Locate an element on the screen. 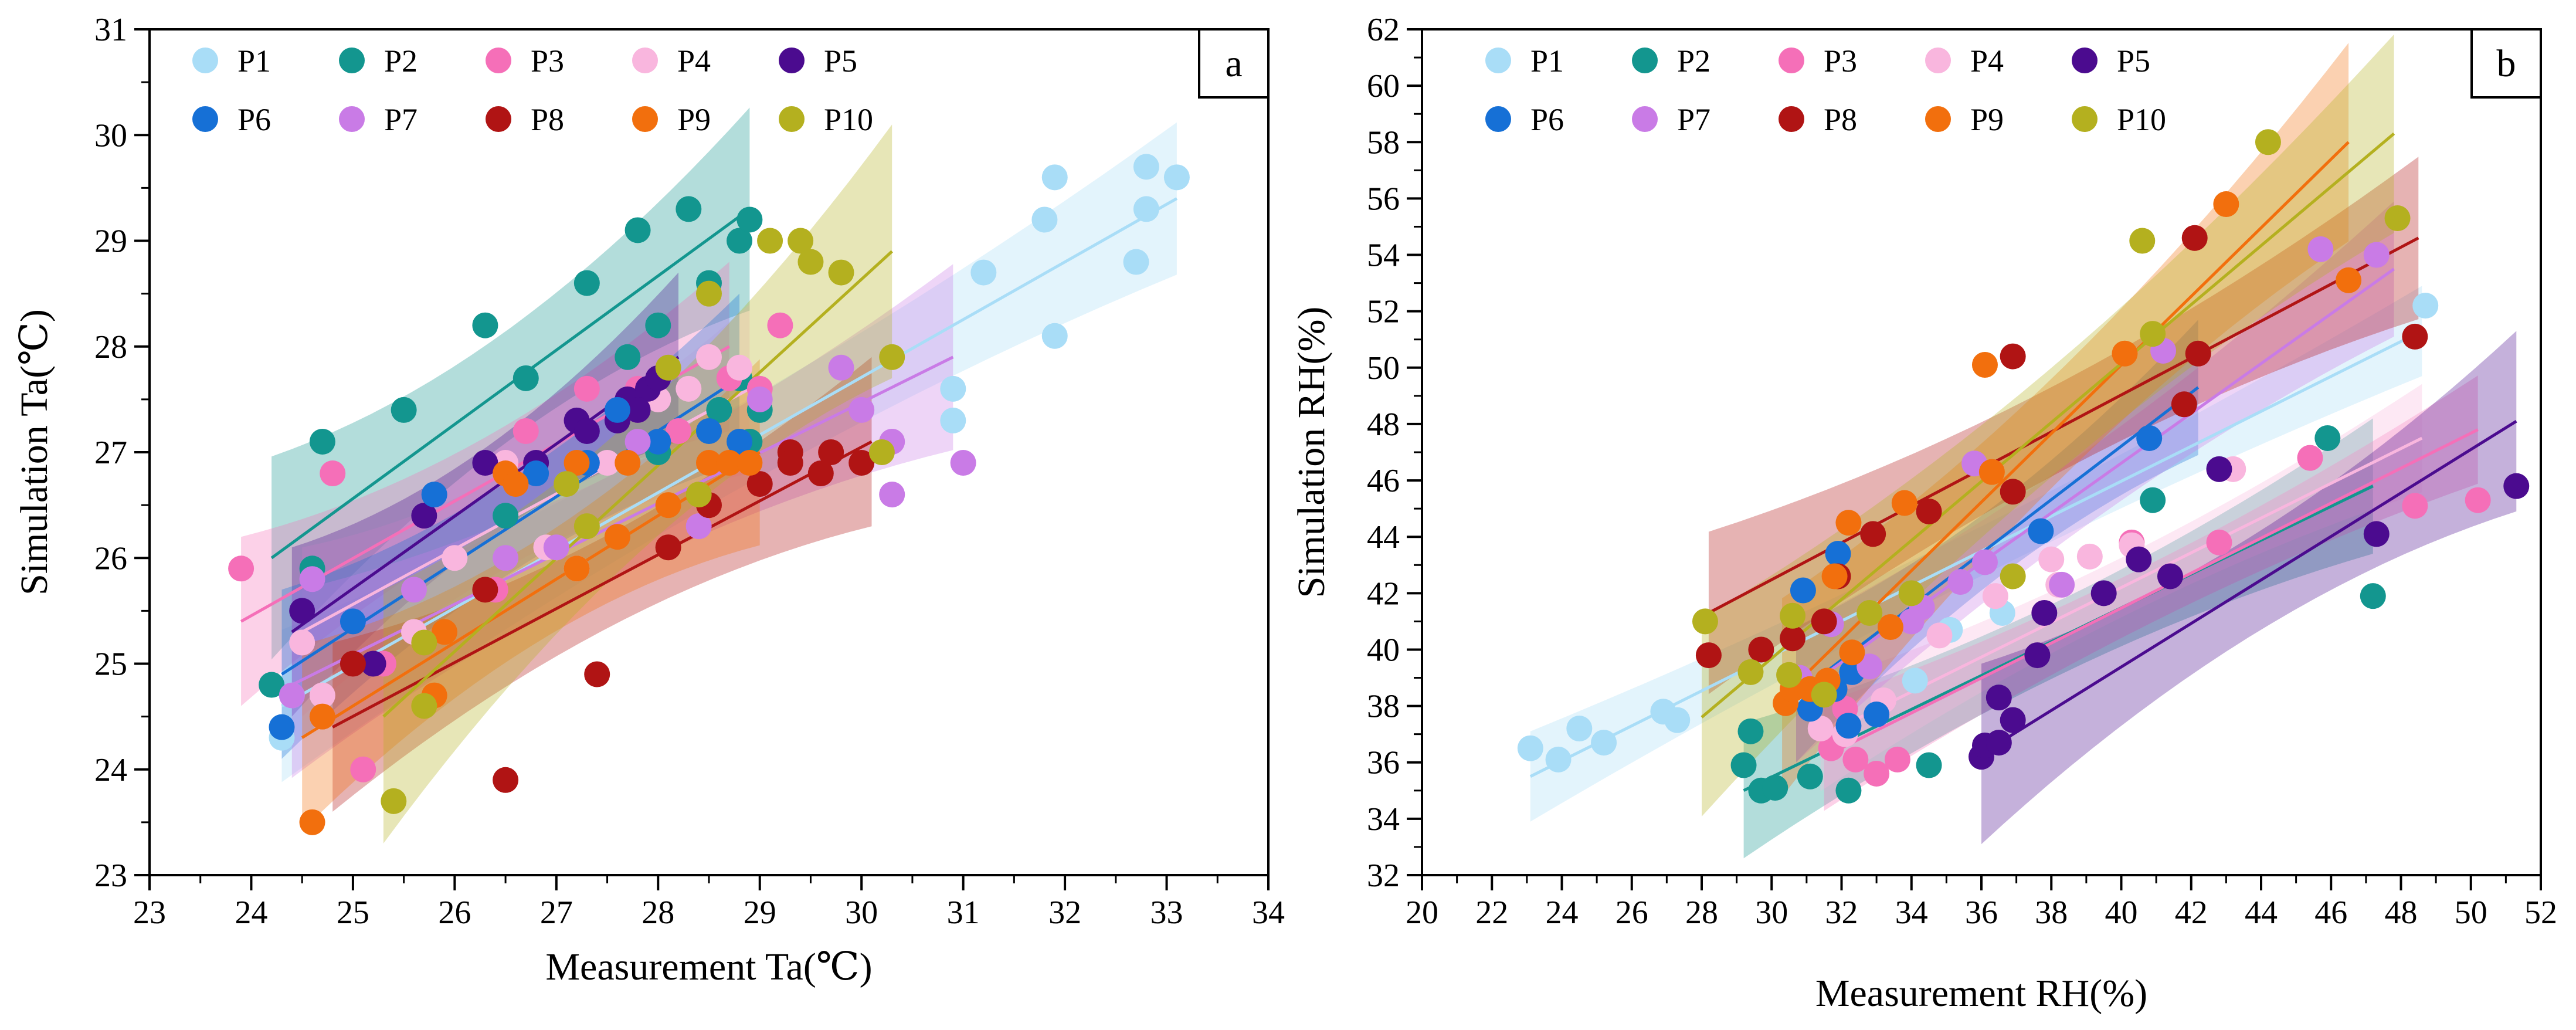 This screenshot has width=2576, height=1030. x-tick-label: 42 is located at coordinates (2191, 913).